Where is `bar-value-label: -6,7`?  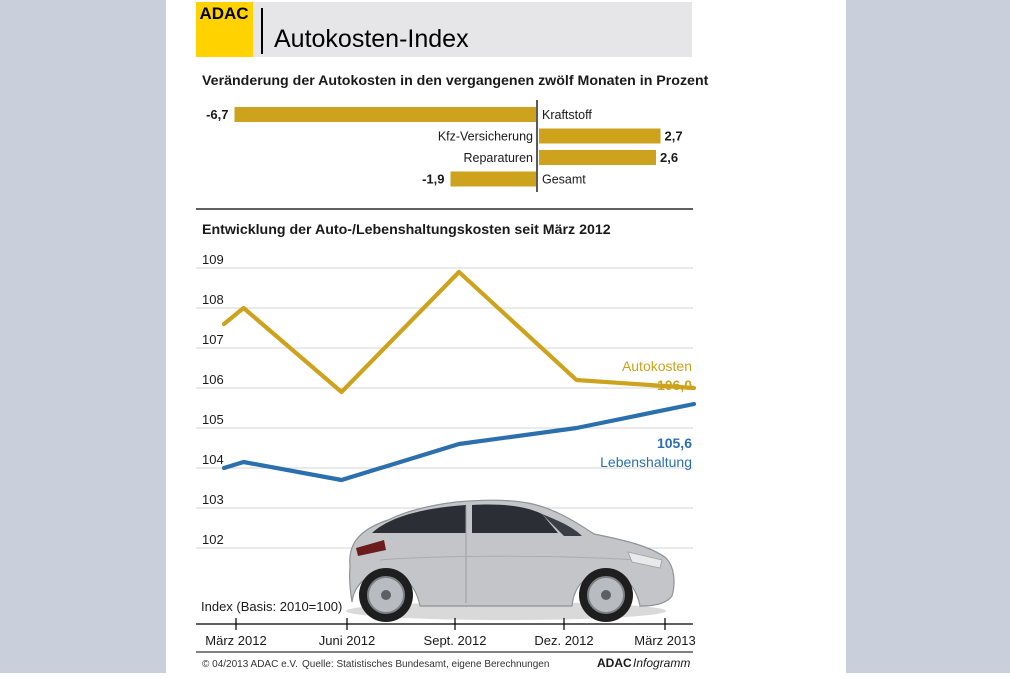 bar-value-label: -6,7 is located at coordinates (217, 114).